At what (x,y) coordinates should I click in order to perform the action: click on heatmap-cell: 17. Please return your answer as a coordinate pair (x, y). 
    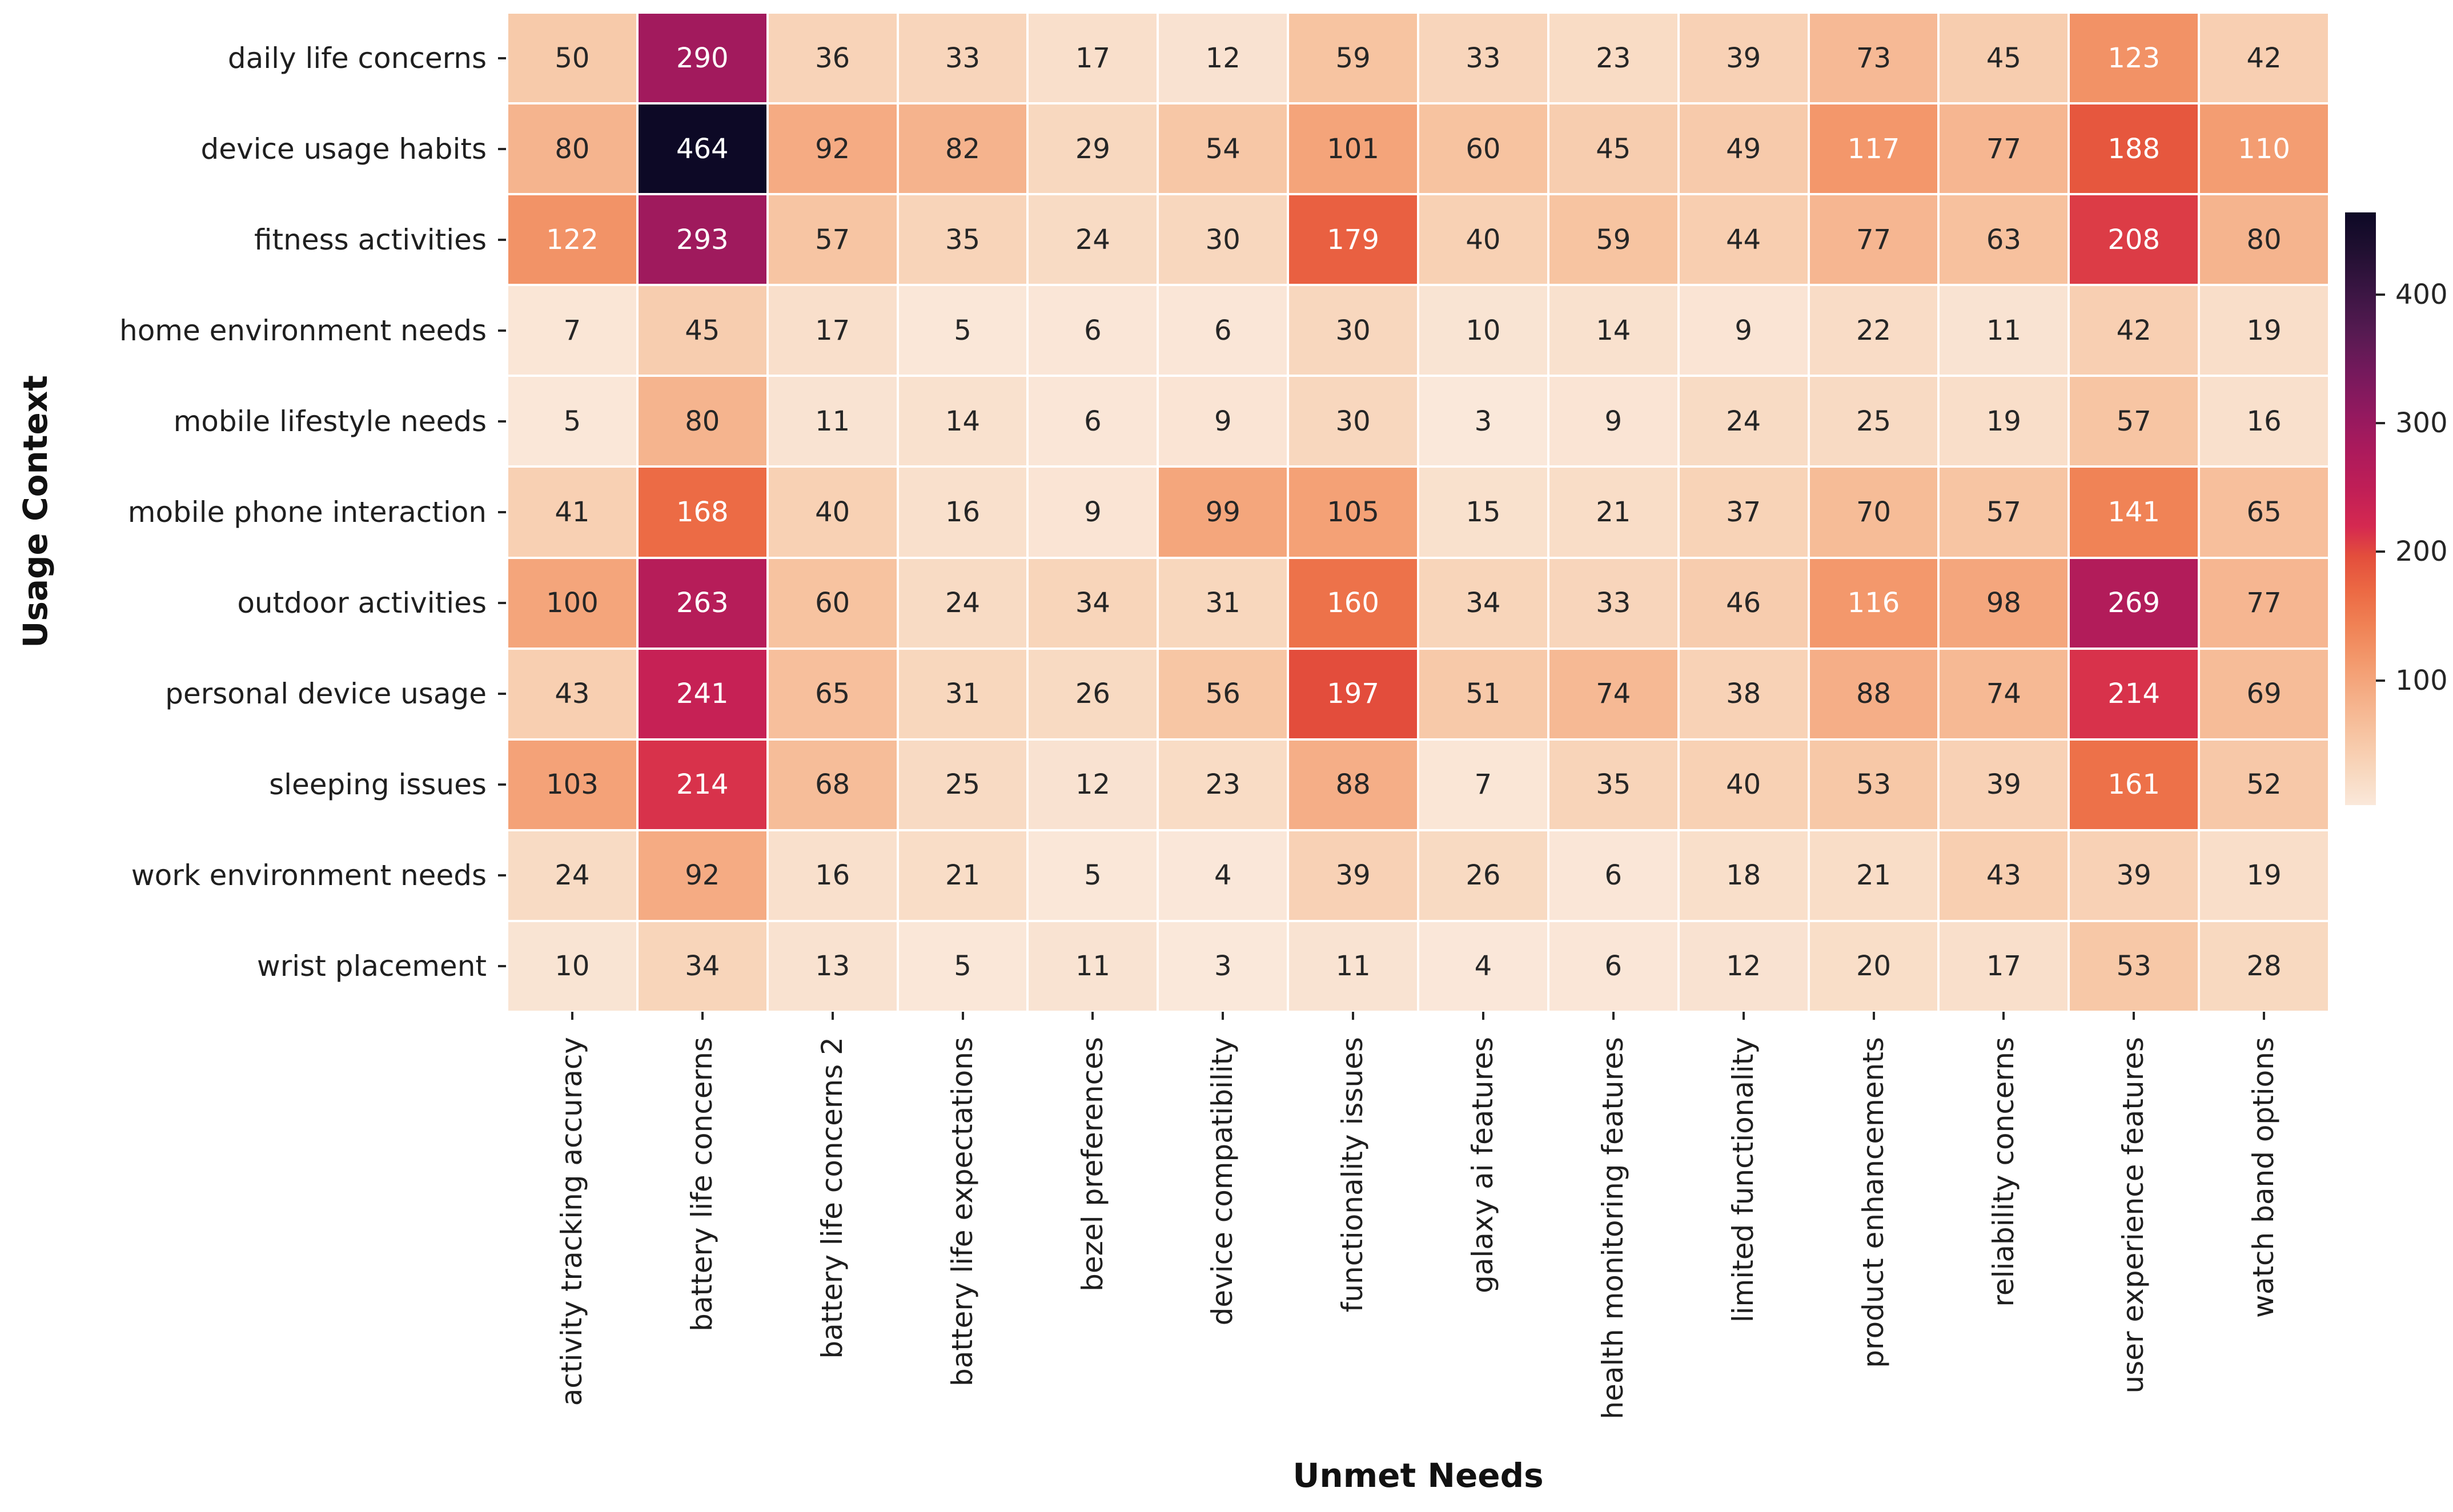
    Looking at the image, I should click on (1092, 59).